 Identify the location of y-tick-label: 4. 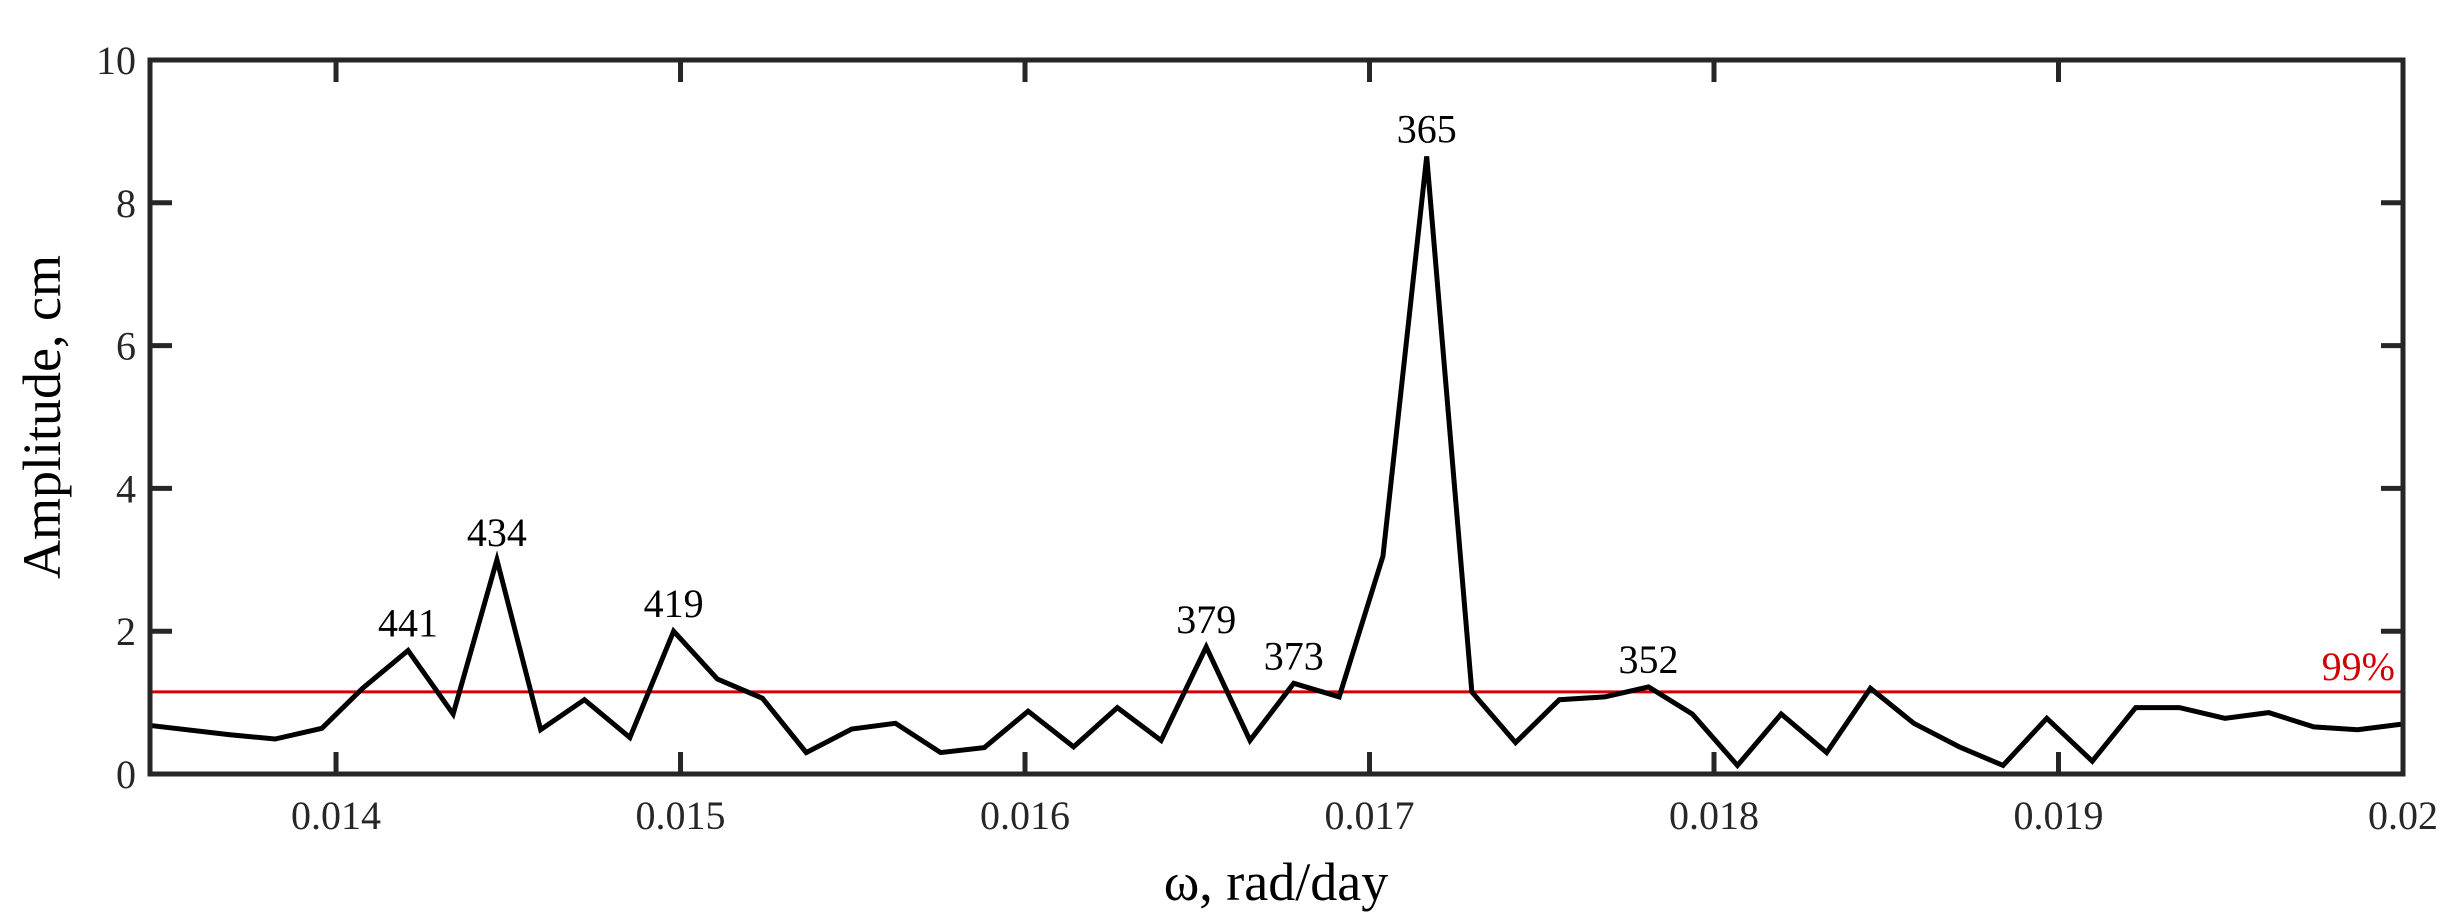
(126, 488).